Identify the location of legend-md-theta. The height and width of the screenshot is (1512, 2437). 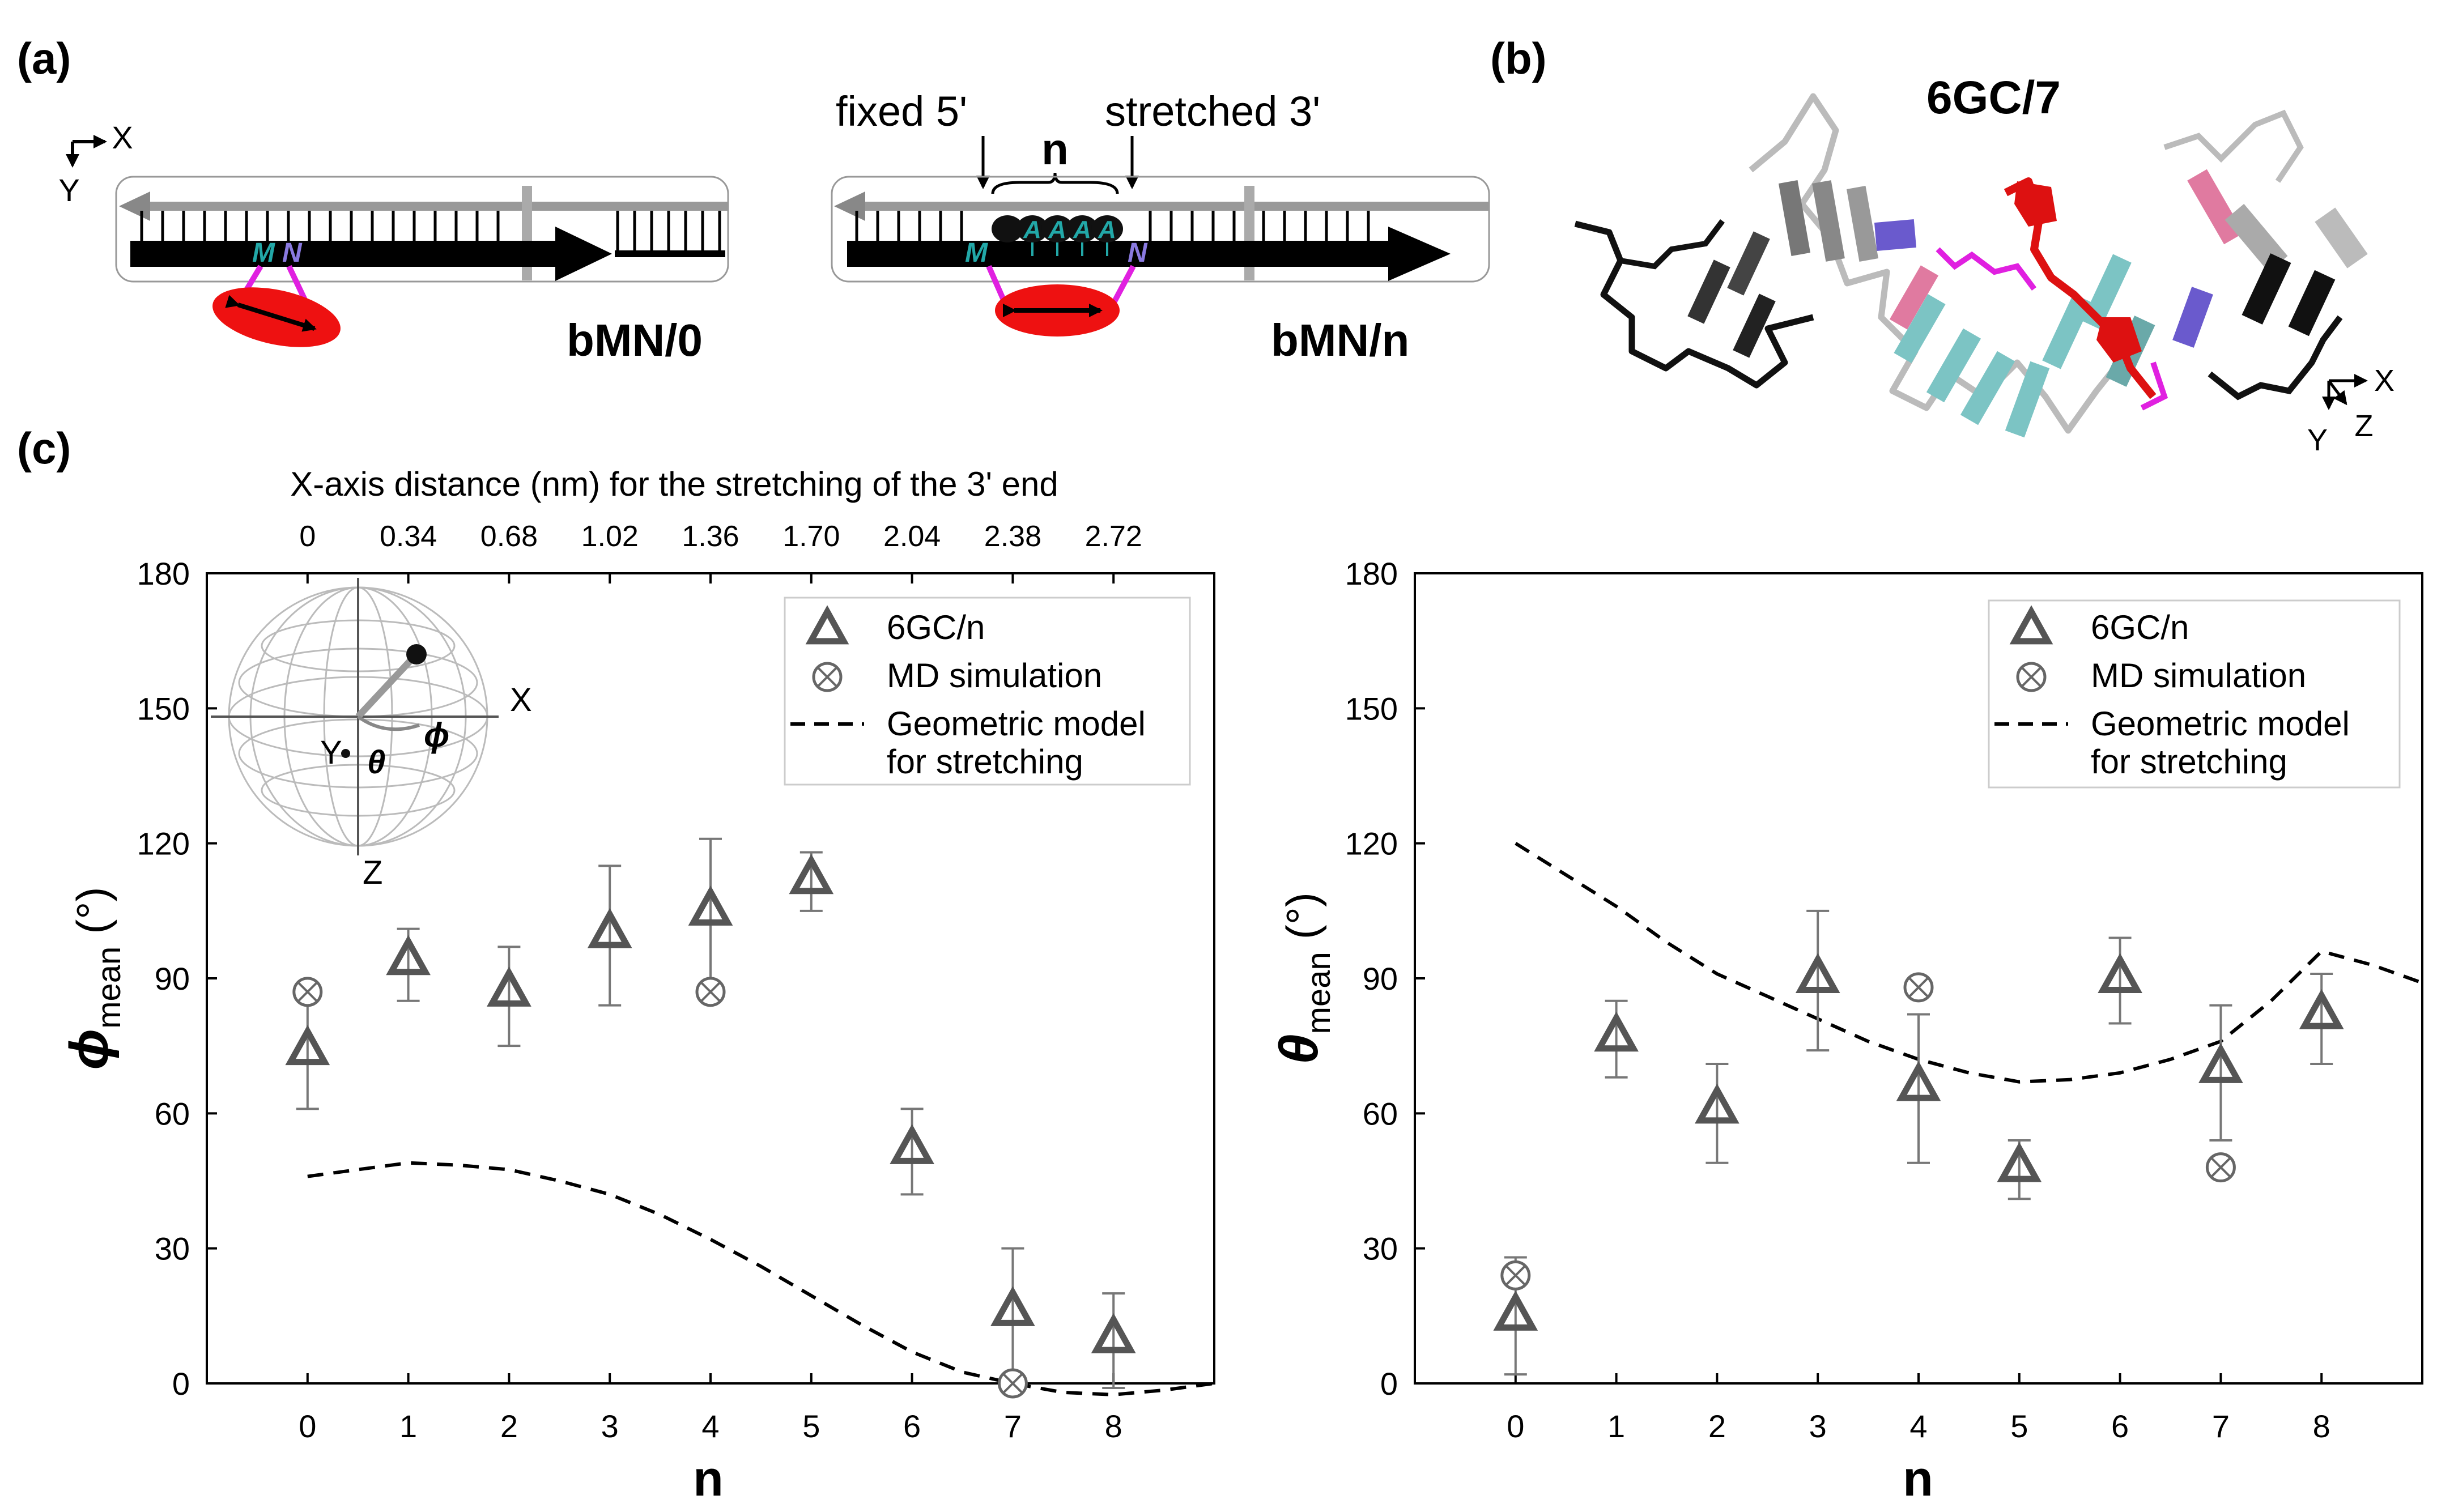
(2031, 677).